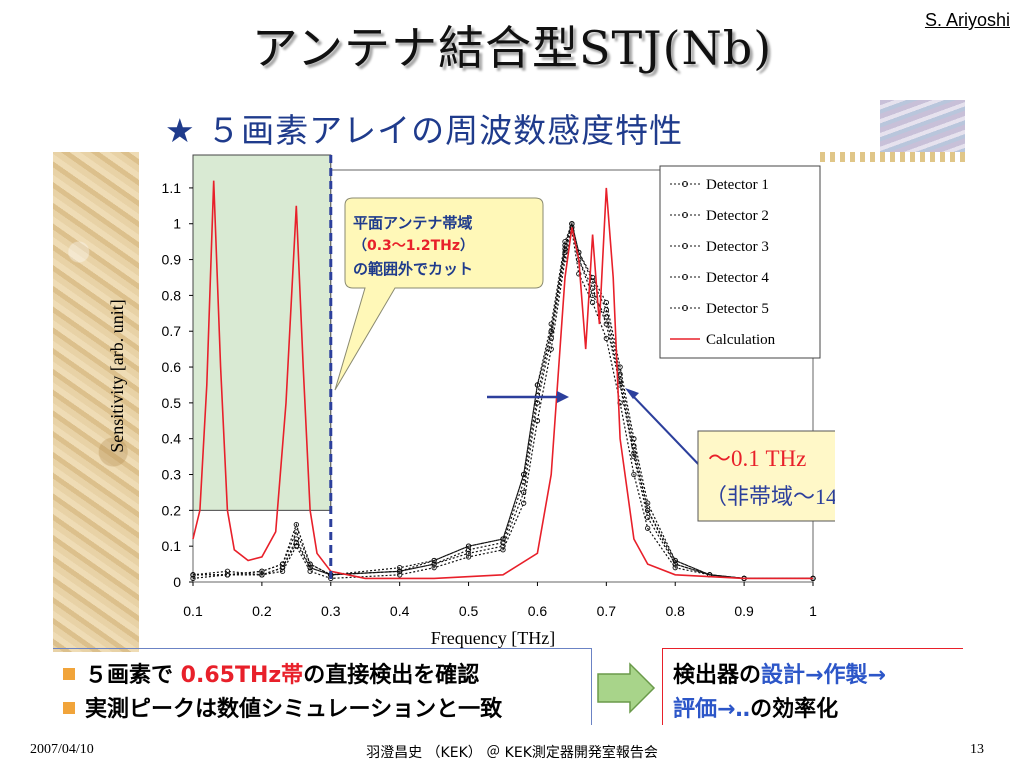  What do you see at coordinates (766, 476) in the screenshot?
I see `callout-box-right` at bounding box center [766, 476].